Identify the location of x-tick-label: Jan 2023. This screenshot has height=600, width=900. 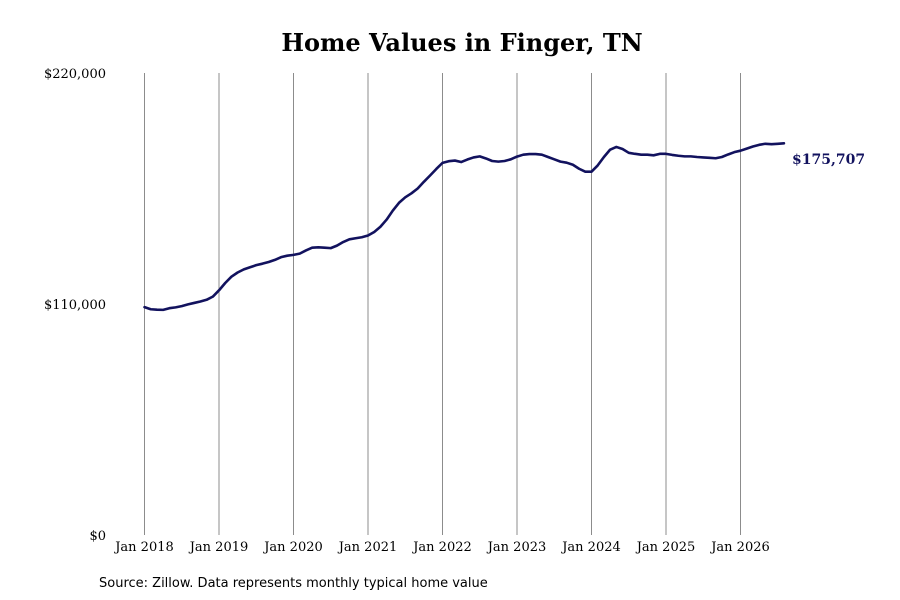
(516, 547).